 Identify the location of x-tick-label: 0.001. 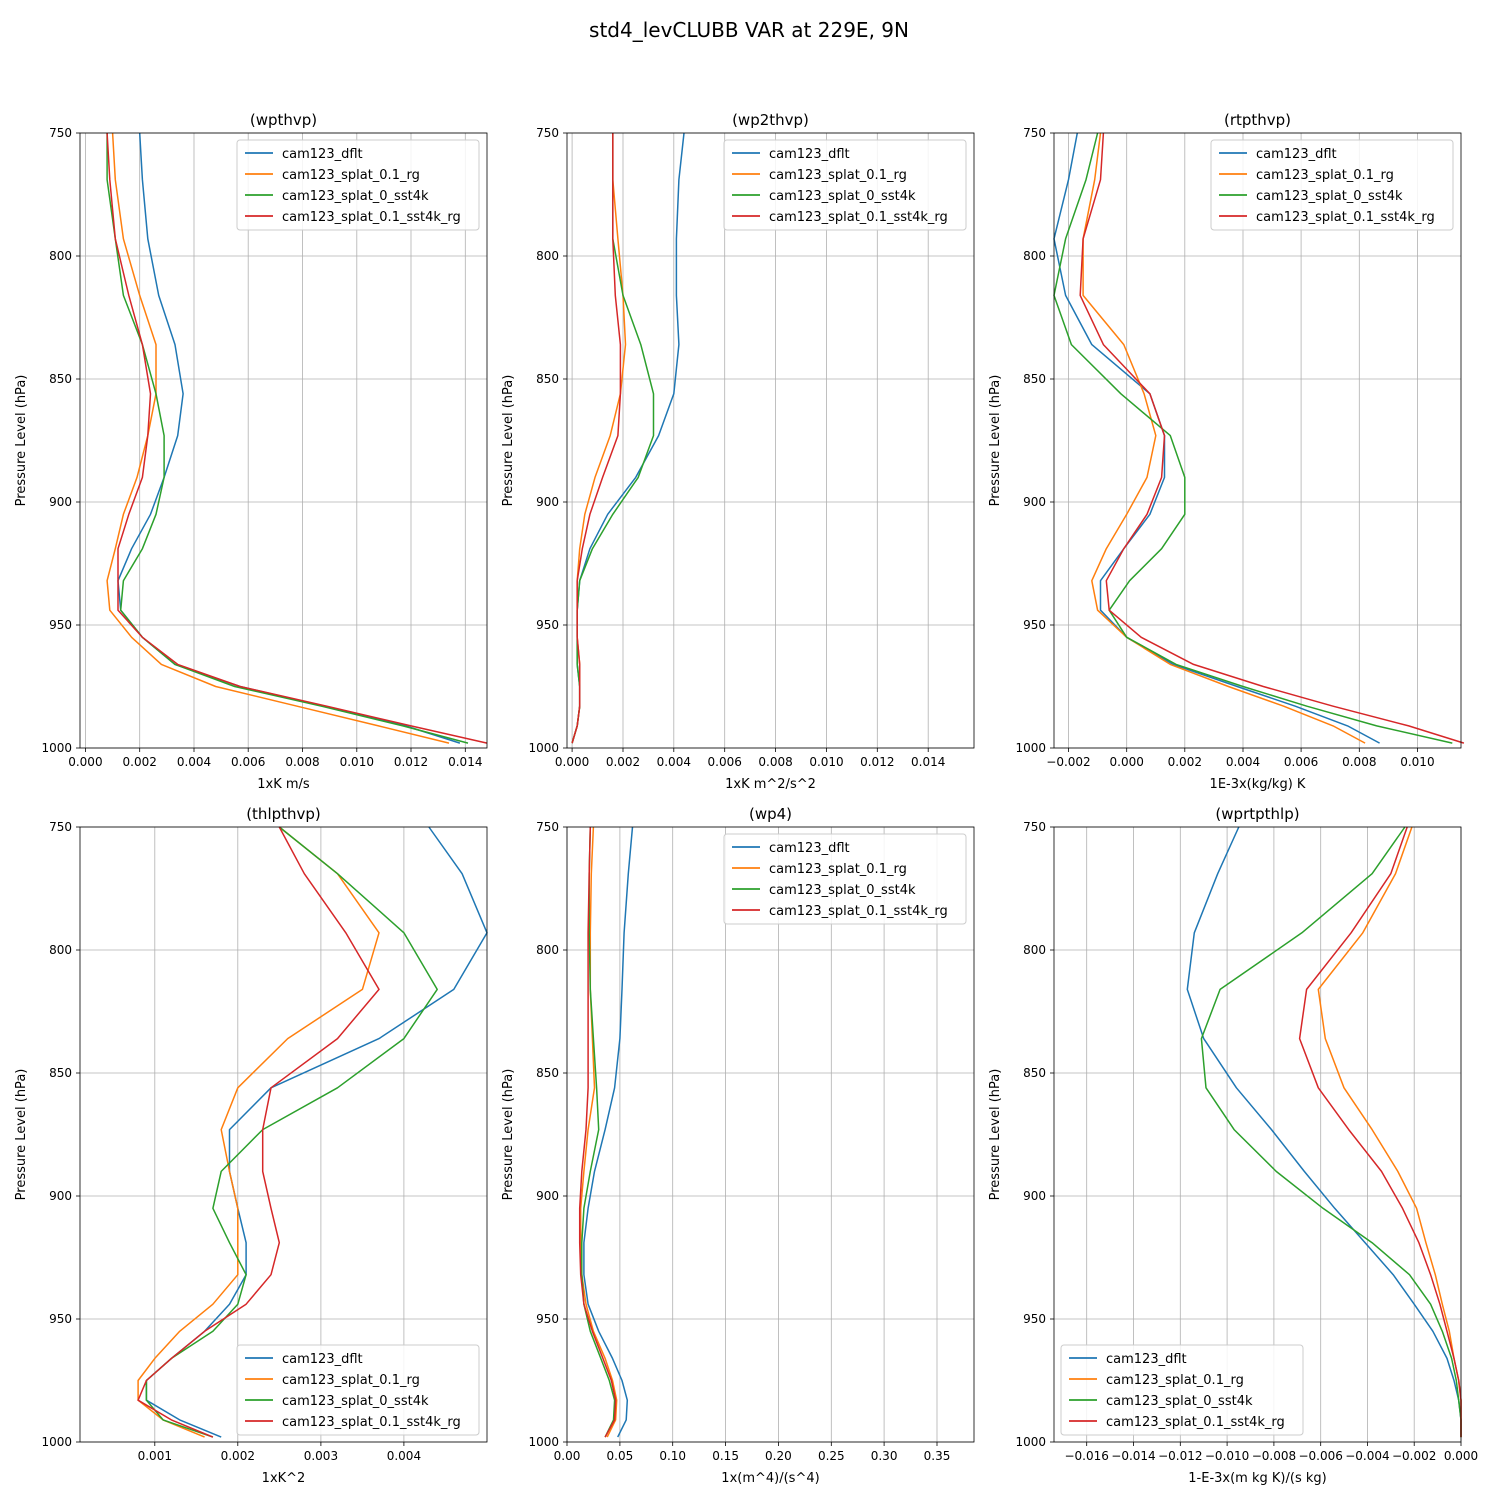
(155, 1456).